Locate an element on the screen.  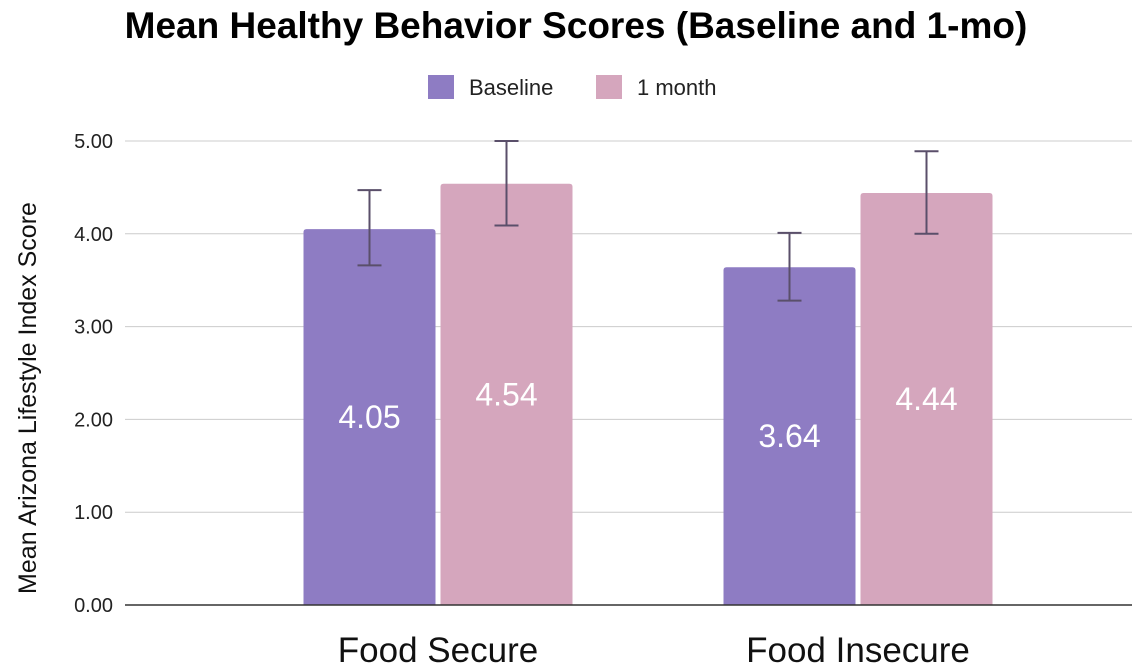
data-label: 3.64 is located at coordinates (789, 436).